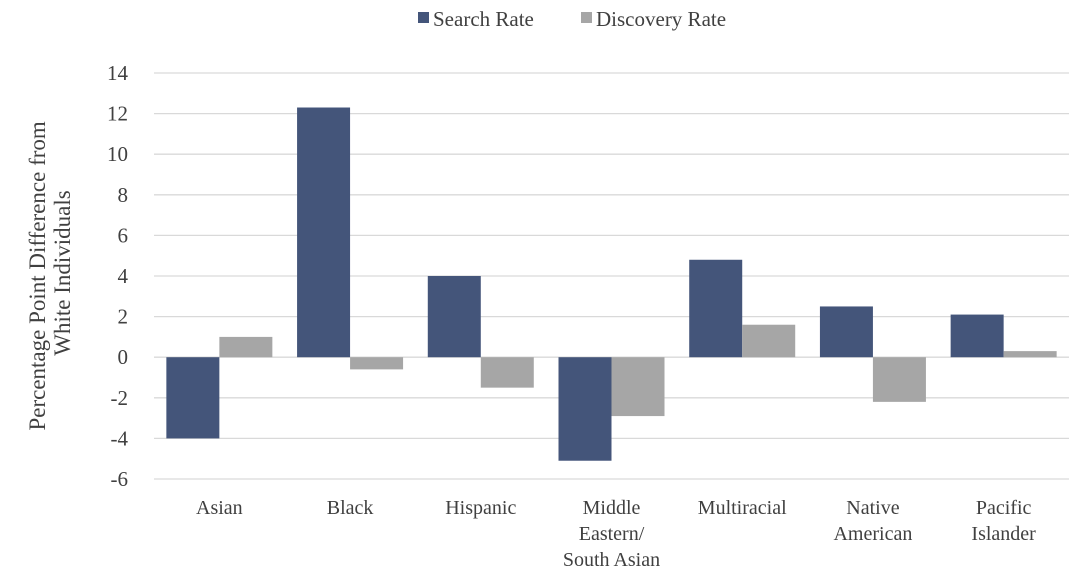  What do you see at coordinates (1003, 534) in the screenshot?
I see `category-label-line: Islander` at bounding box center [1003, 534].